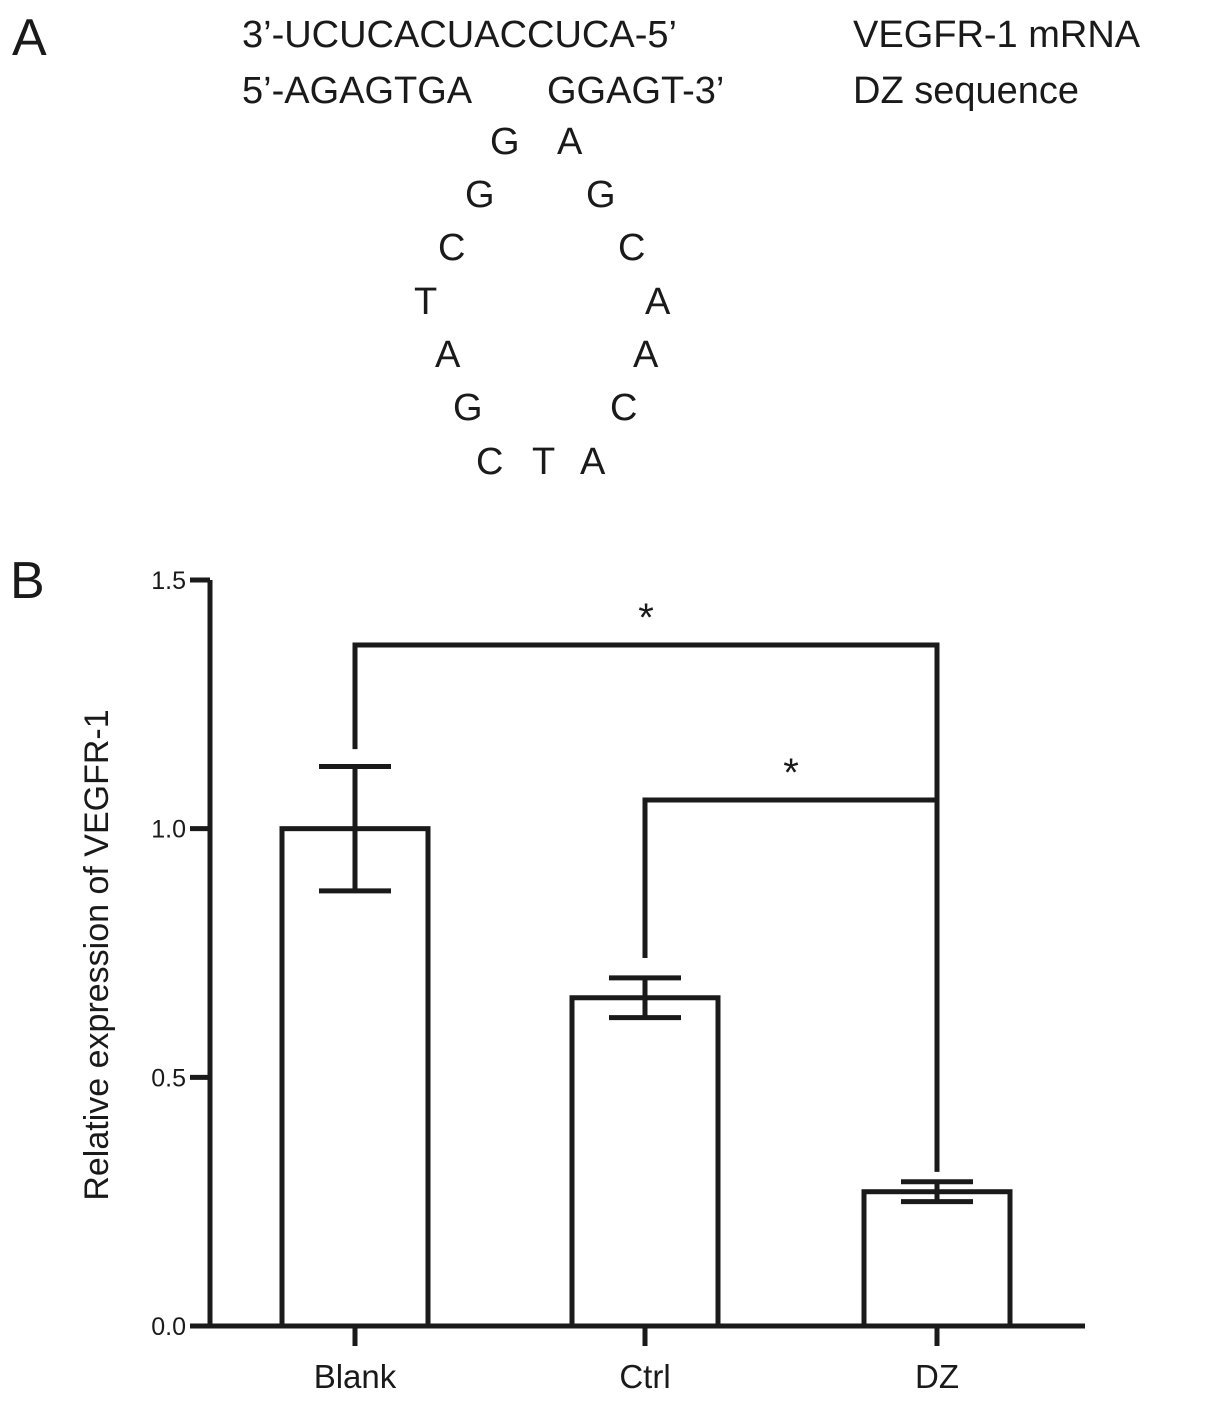 Image resolution: width=1205 pixels, height=1415 pixels. I want to click on x-tick-label-ctrl: Ctrl, so click(644, 1376).